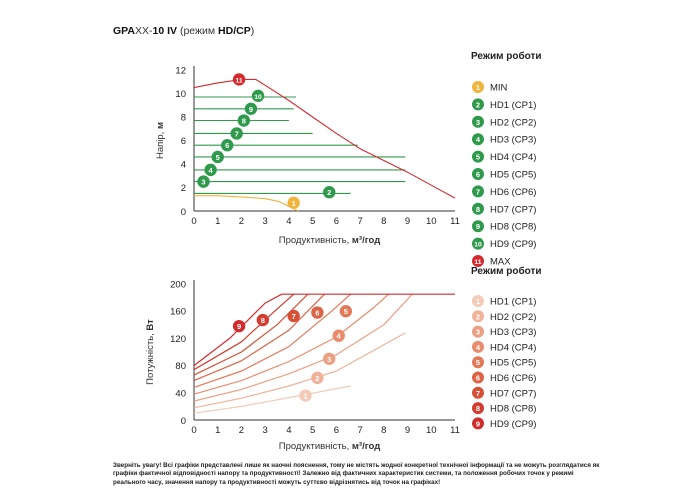  Describe the element at coordinates (263, 320) in the screenshot. I see `series-badge-number: 8` at that location.